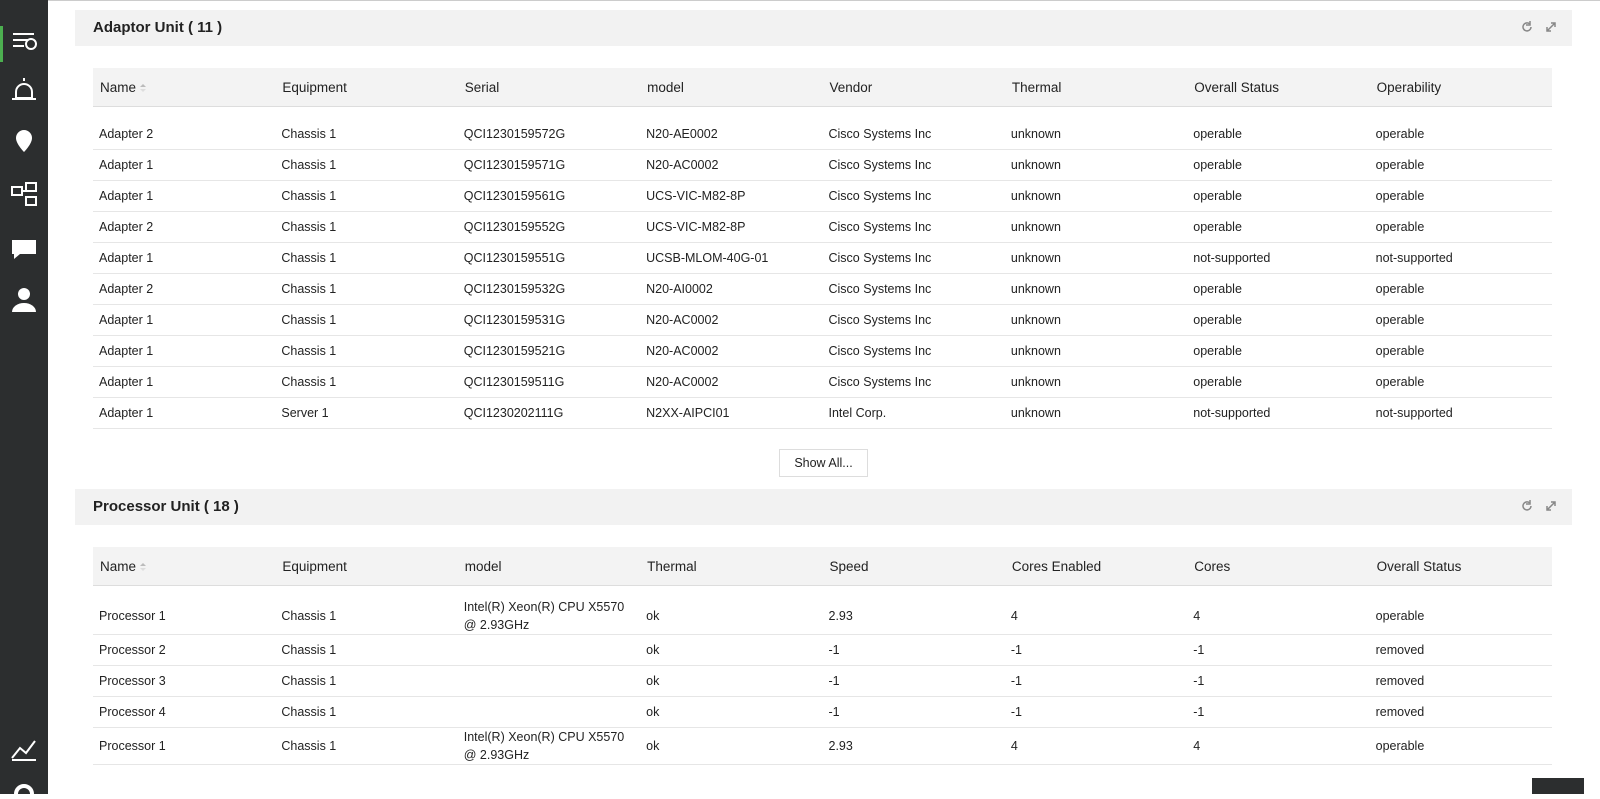 The image size is (1600, 799). I want to click on icon-topology, so click(24, 194).